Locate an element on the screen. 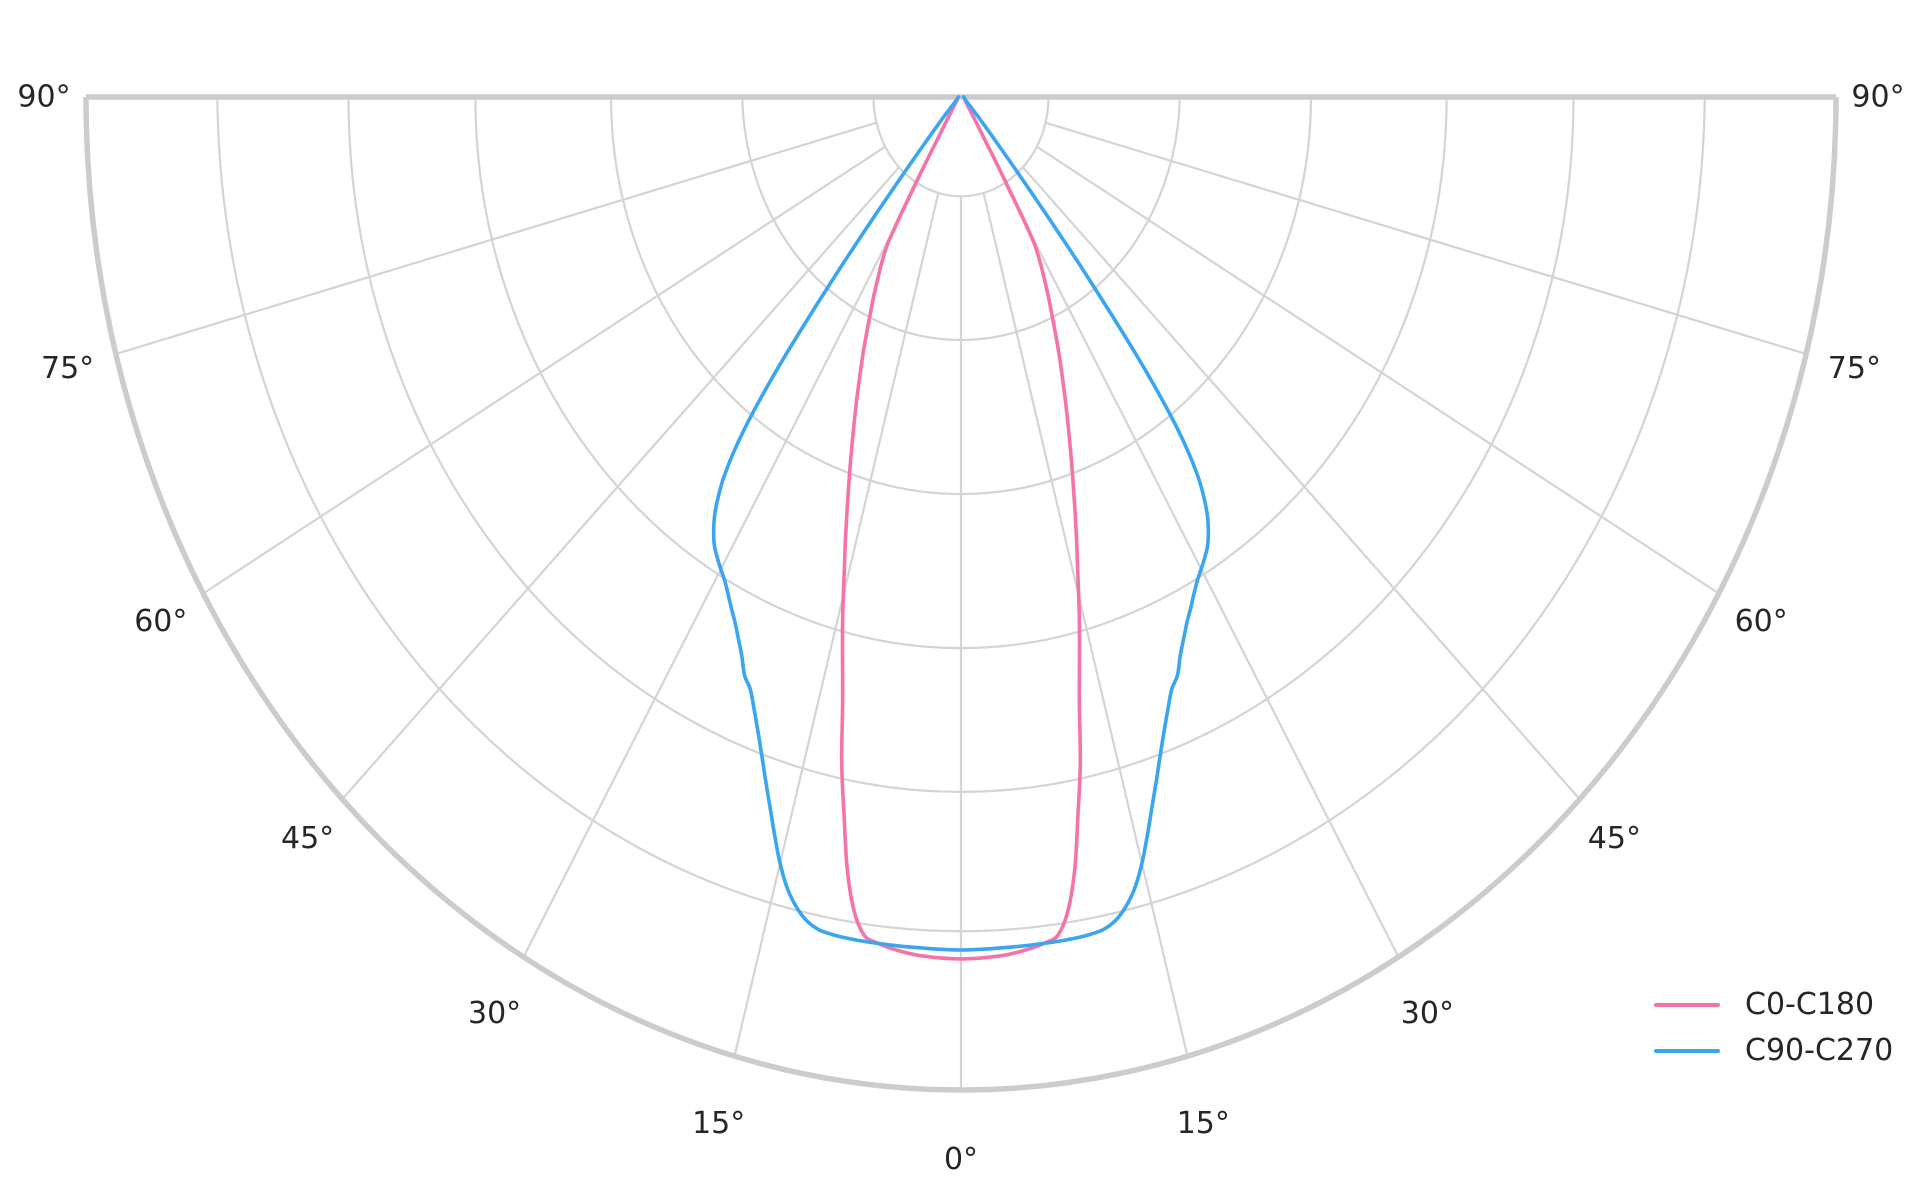 Image resolution: width=1920 pixels, height=1177 pixels. legend-item-c0-c180: C0-C180 is located at coordinates (1773, 1005).